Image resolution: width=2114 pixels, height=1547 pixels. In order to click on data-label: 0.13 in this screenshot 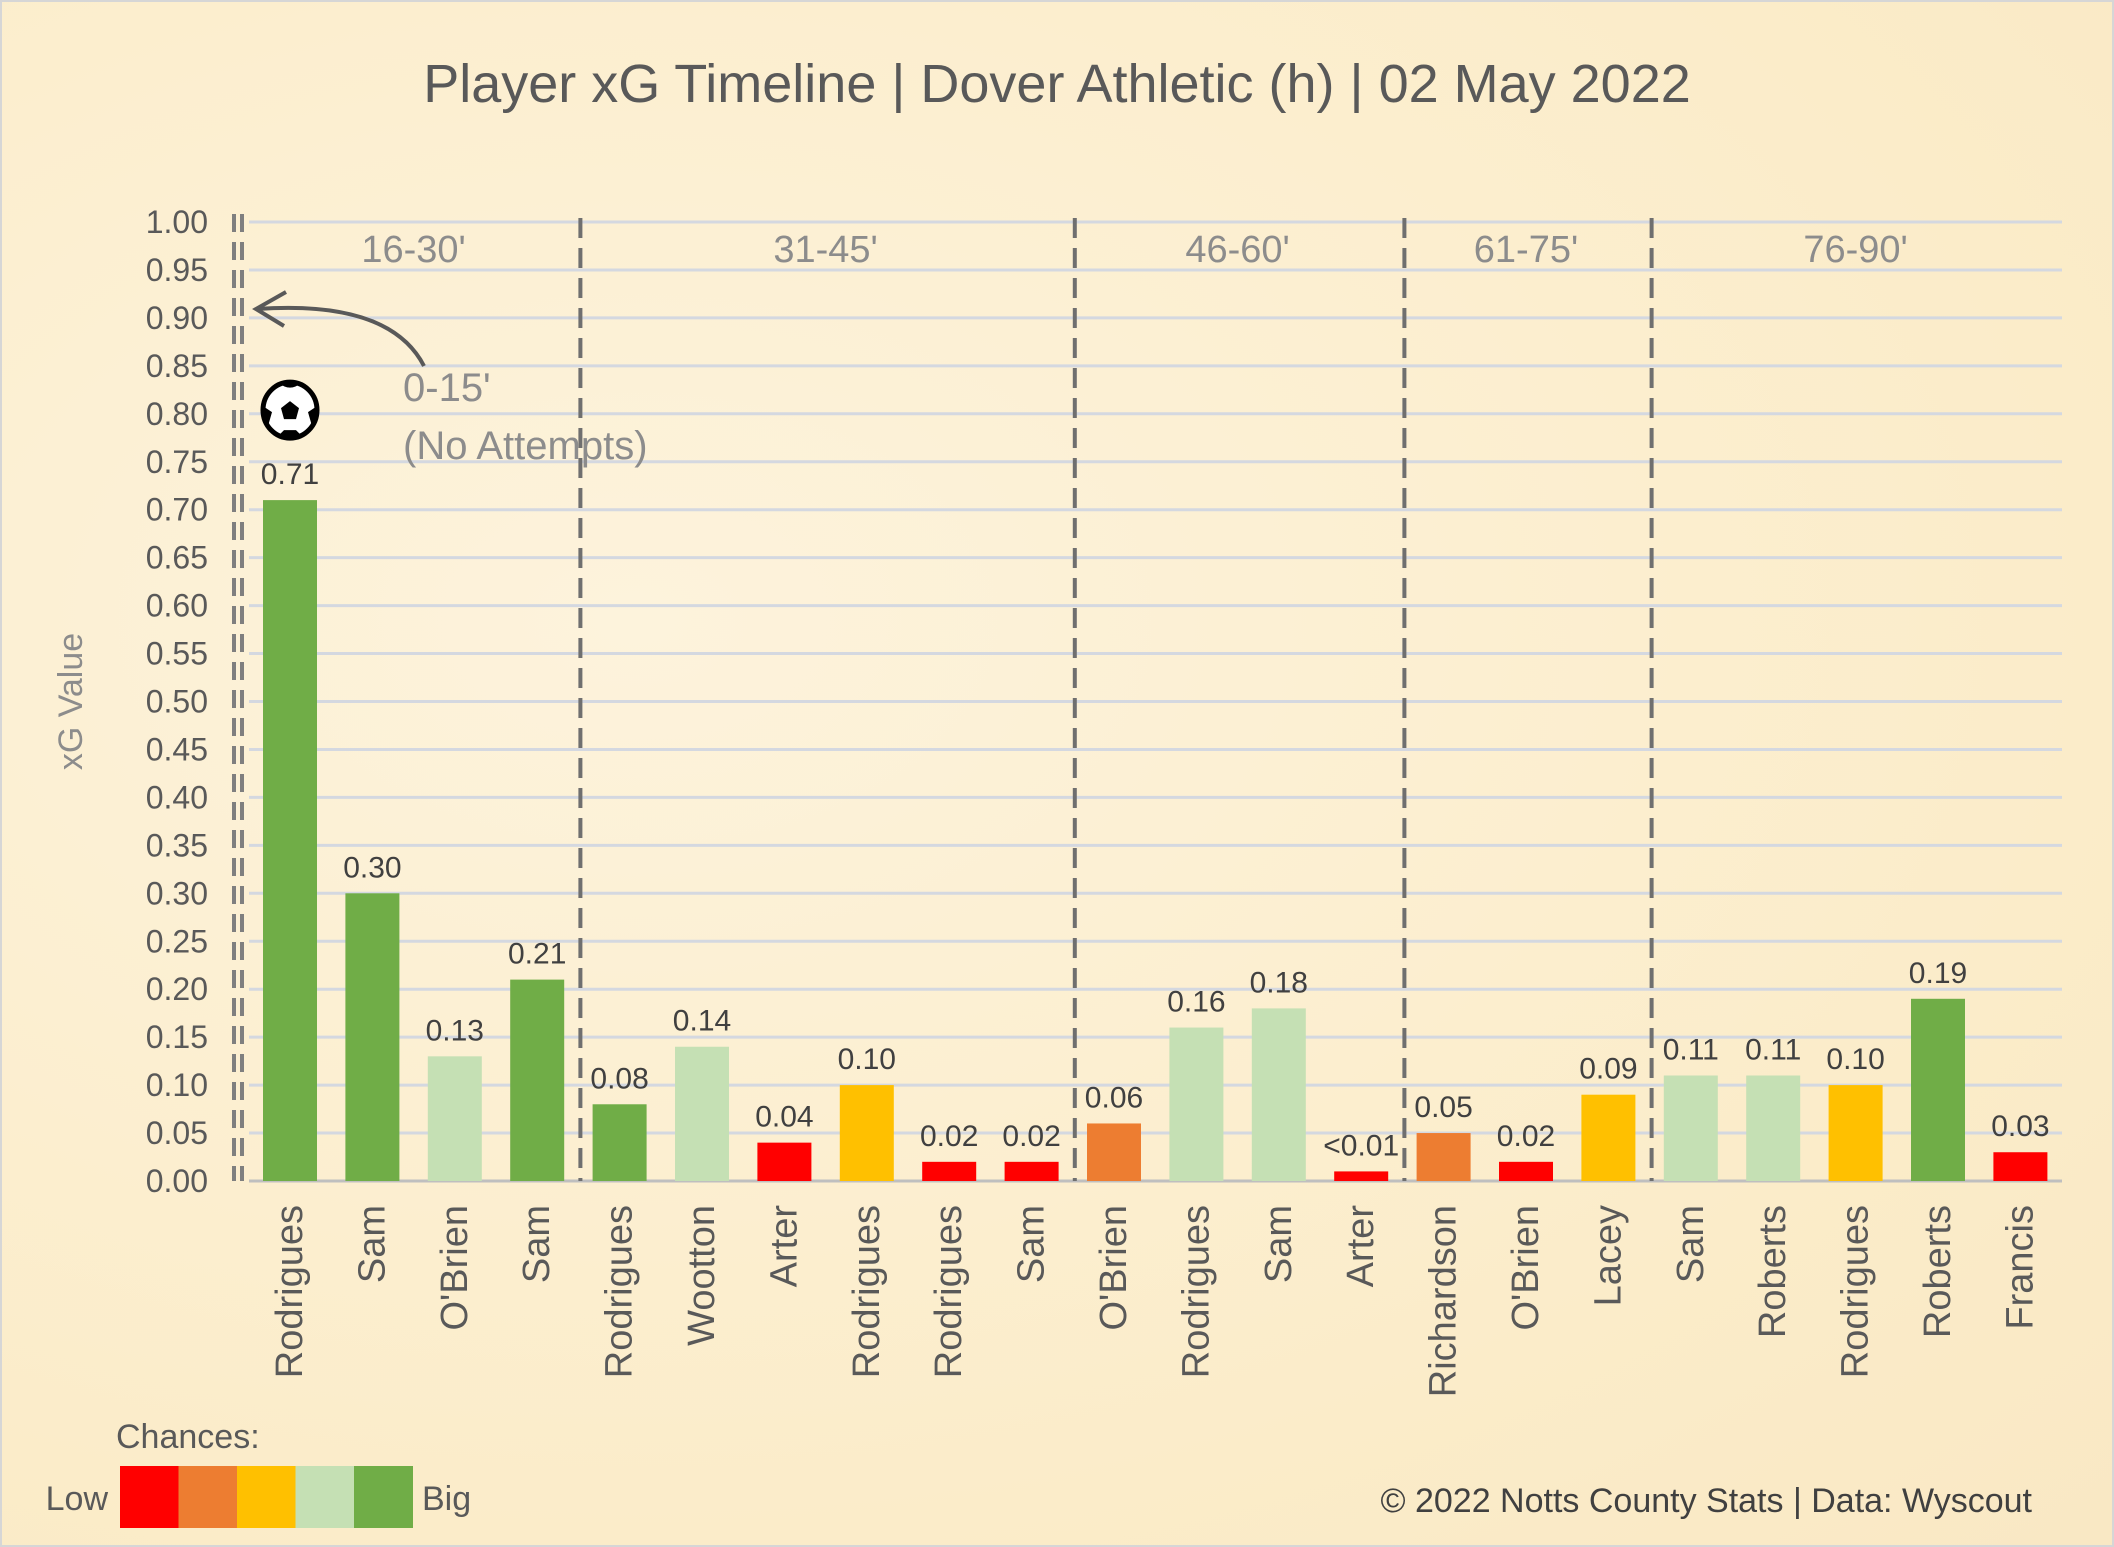, I will do `click(455, 1030)`.